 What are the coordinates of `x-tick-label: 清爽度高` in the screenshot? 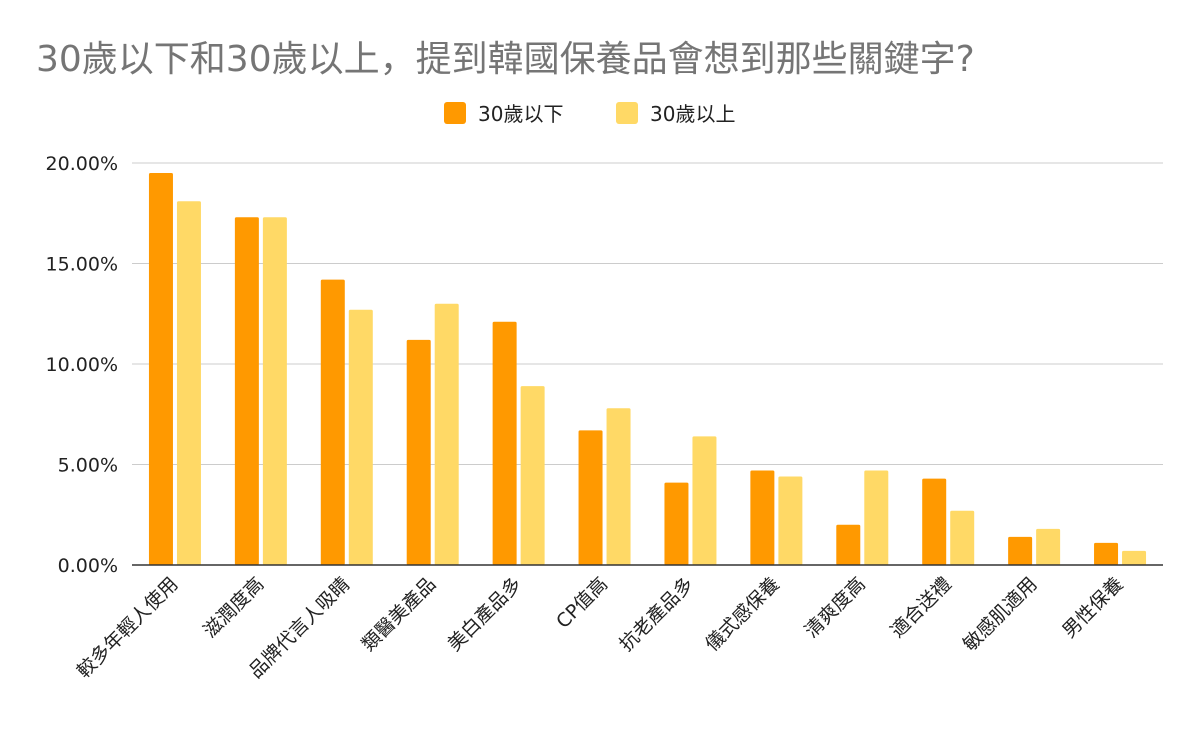 It's located at (835, 607).